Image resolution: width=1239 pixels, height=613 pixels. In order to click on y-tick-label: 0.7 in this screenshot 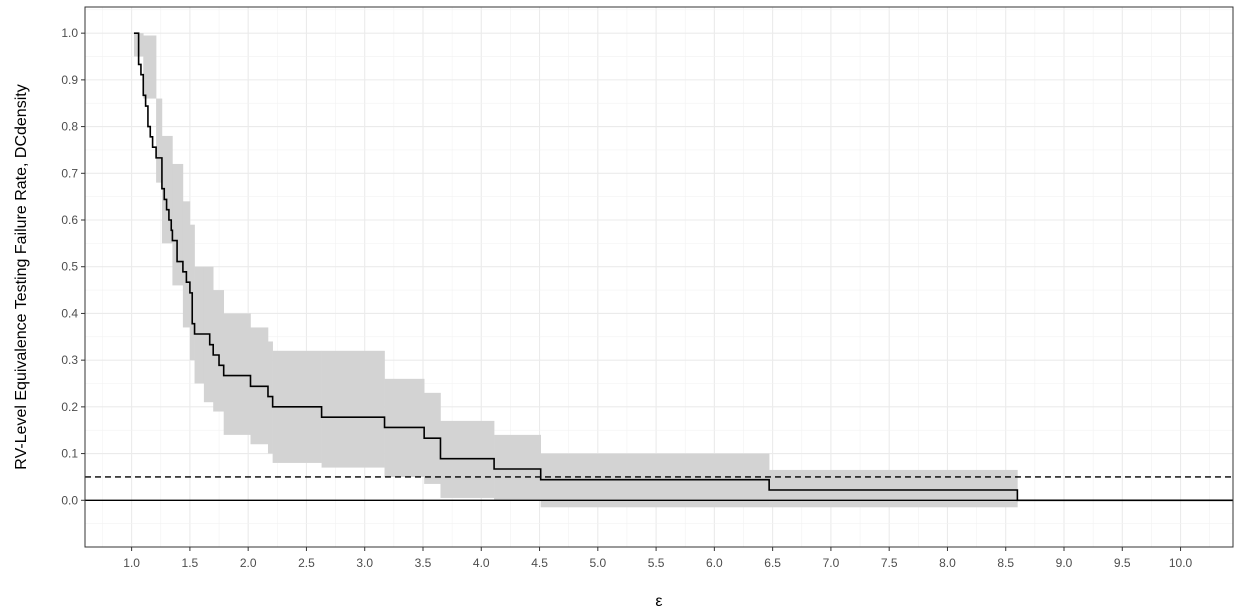, I will do `click(69, 173)`.